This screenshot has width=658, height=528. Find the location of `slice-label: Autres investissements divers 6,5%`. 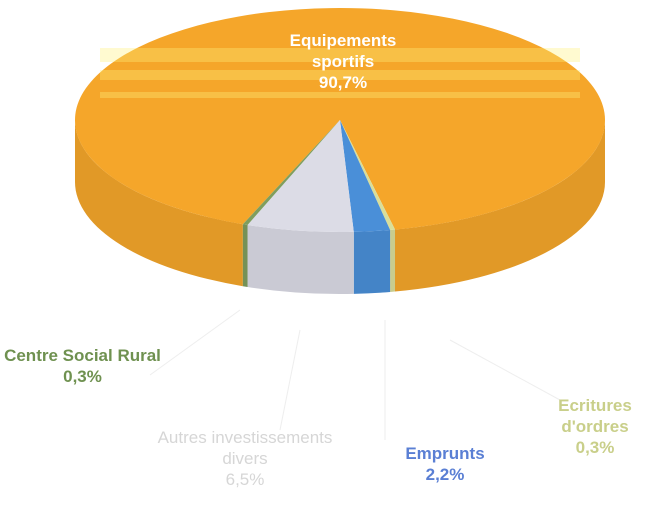

slice-label: Autres investissements divers 6,5% is located at coordinates (245, 458).